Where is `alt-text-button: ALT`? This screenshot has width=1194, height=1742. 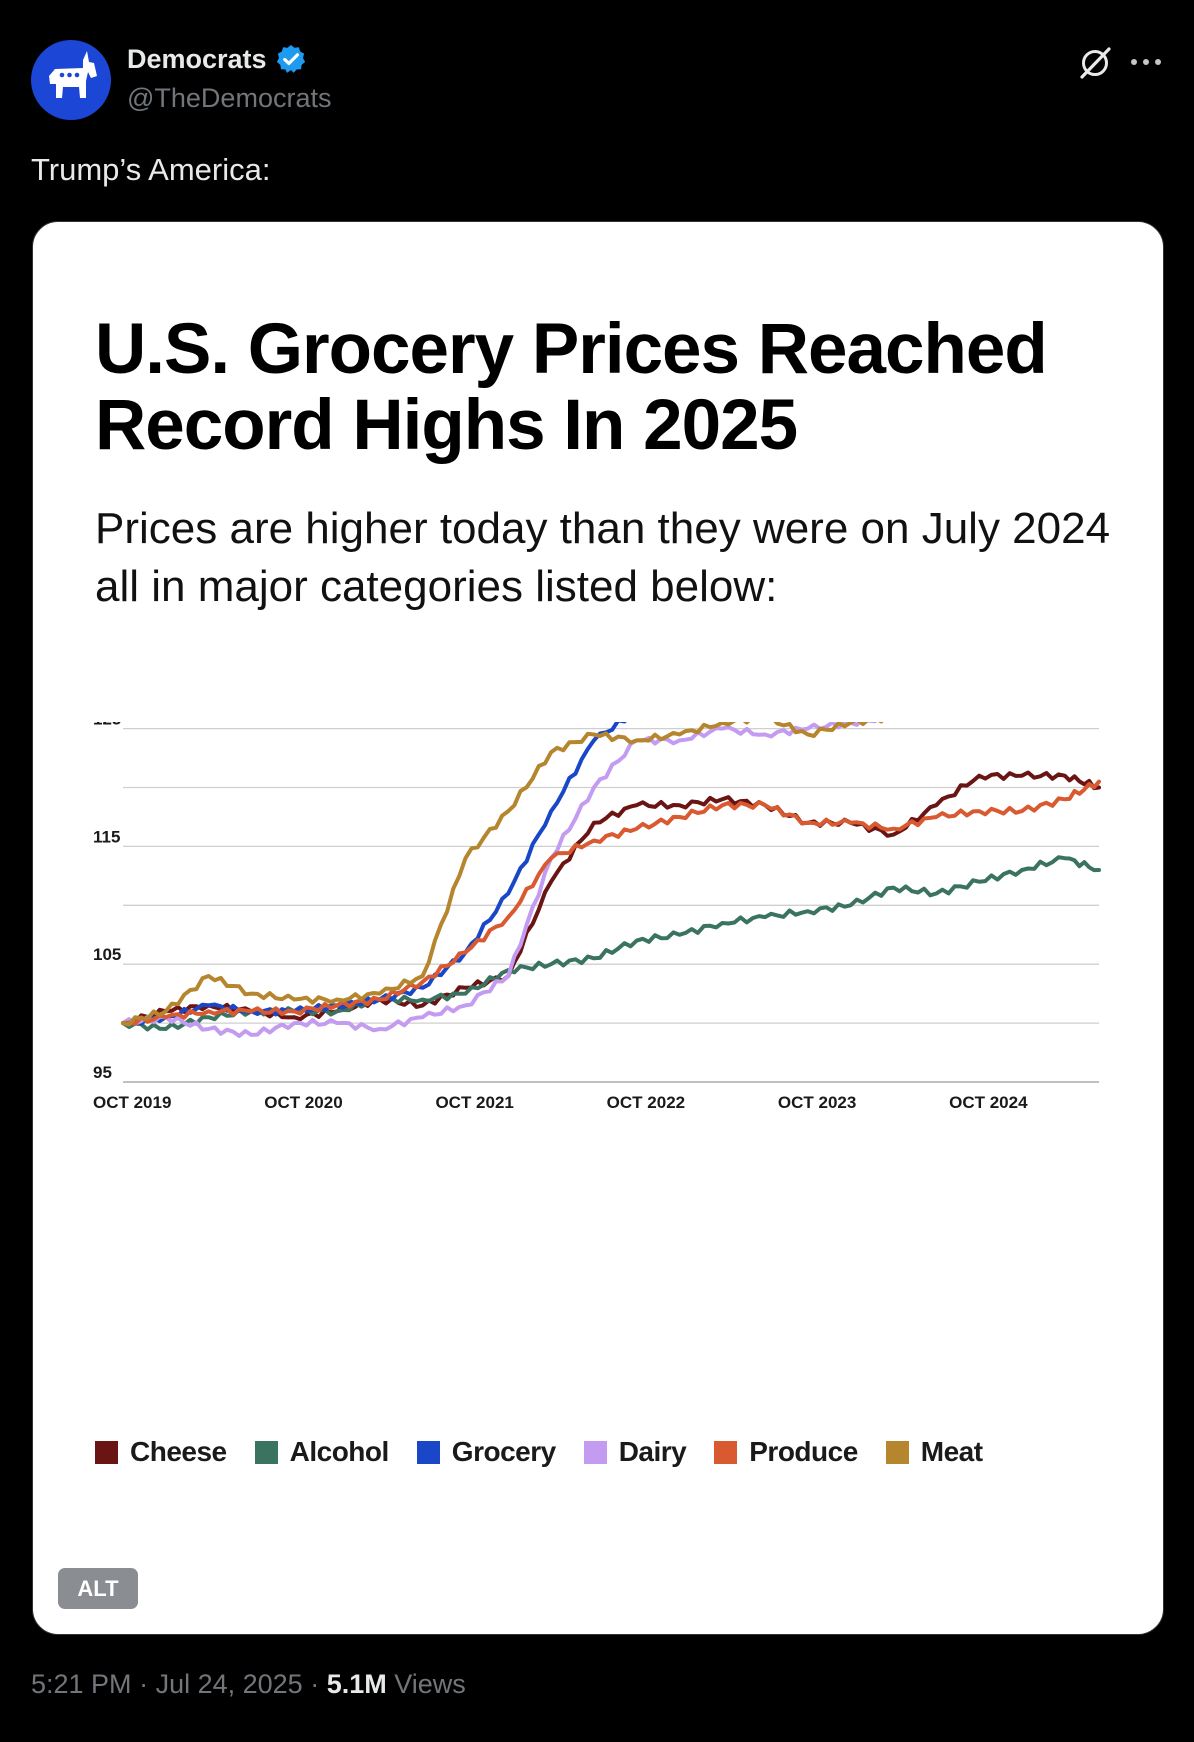 alt-text-button: ALT is located at coordinates (98, 1588).